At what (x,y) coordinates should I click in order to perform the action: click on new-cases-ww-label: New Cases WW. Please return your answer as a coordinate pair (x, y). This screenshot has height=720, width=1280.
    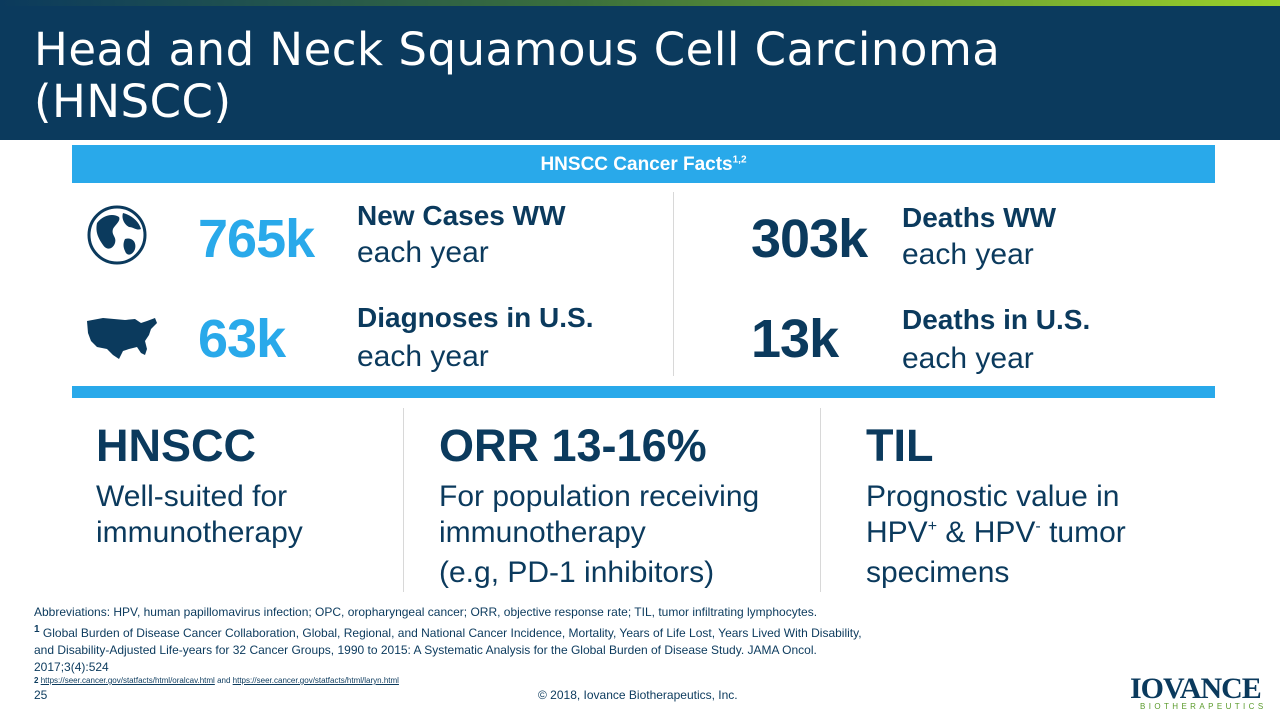
    Looking at the image, I should click on (461, 215).